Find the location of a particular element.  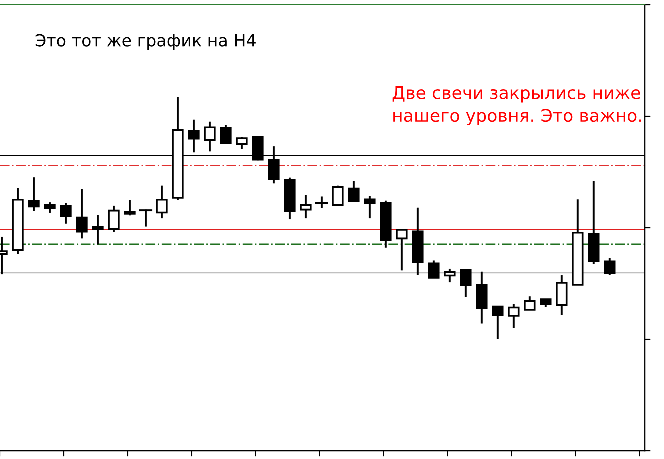

annotation: Две свечи закрылись ниже нашего уровня. Это важно. is located at coordinates (517, 106).